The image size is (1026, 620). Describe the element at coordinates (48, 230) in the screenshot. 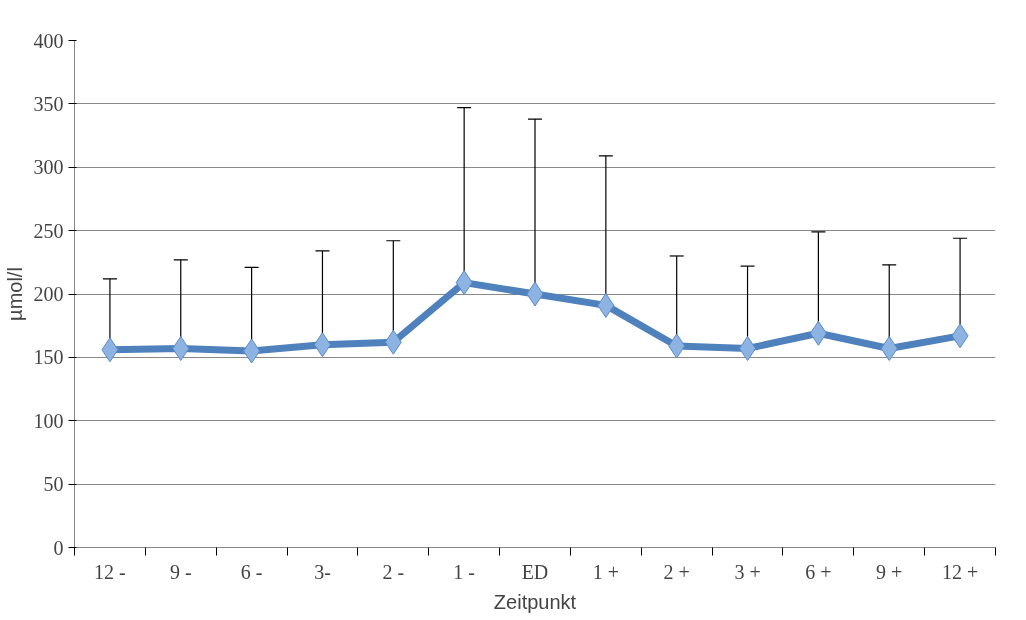

I see `y-tick-label: 250` at that location.